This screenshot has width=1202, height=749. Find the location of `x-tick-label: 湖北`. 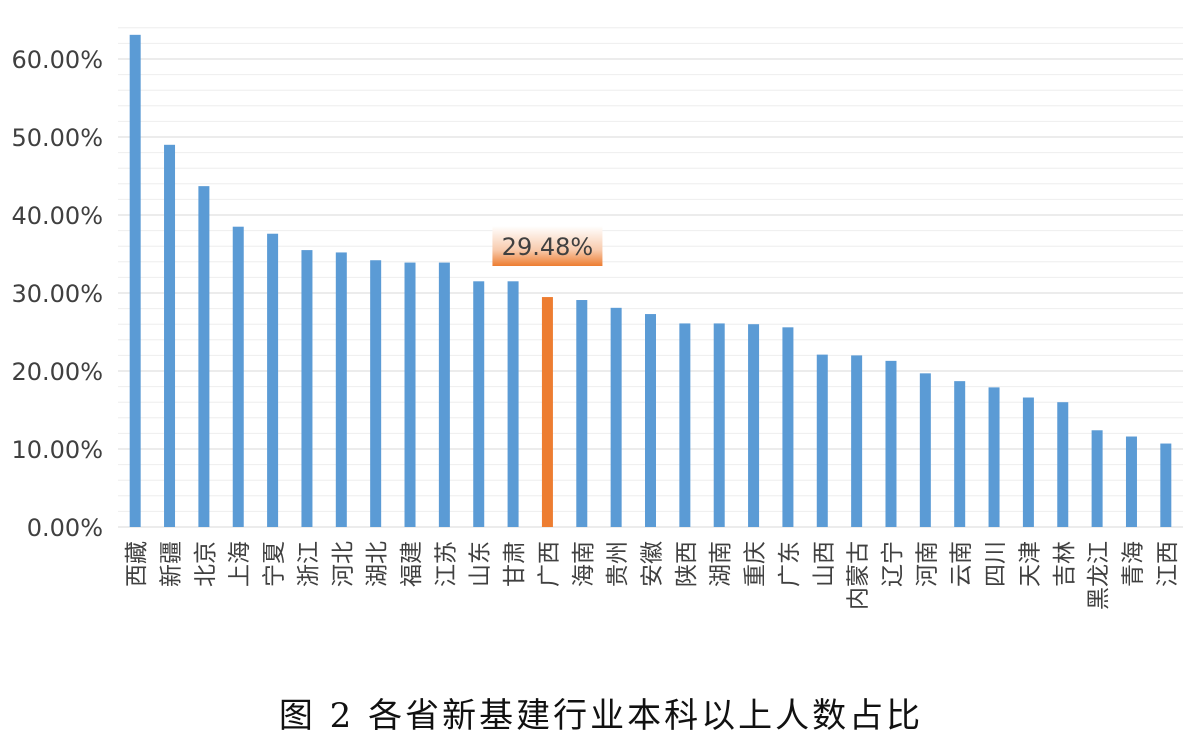

x-tick-label: 湖北 is located at coordinates (378, 564).